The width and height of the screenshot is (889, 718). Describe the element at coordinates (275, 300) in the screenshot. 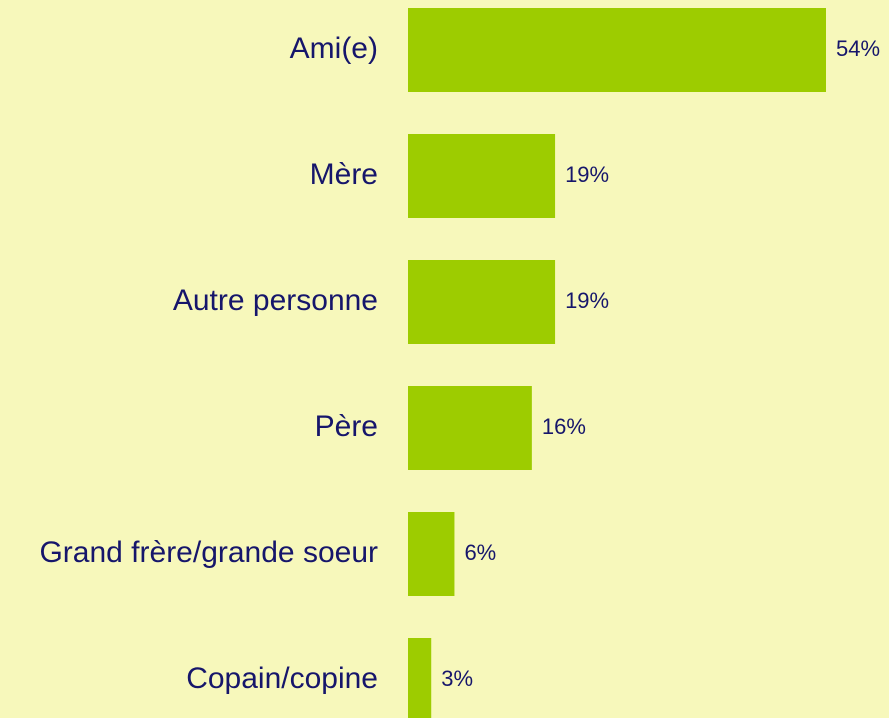

I see `category-label: Autre personne` at that location.